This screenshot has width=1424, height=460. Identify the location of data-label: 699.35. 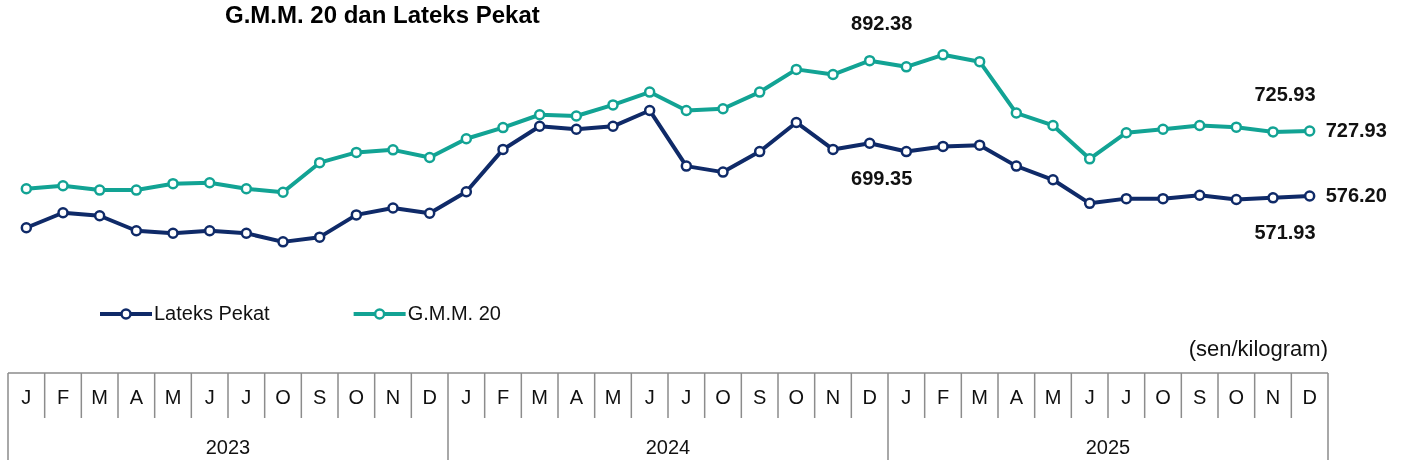
(882, 177).